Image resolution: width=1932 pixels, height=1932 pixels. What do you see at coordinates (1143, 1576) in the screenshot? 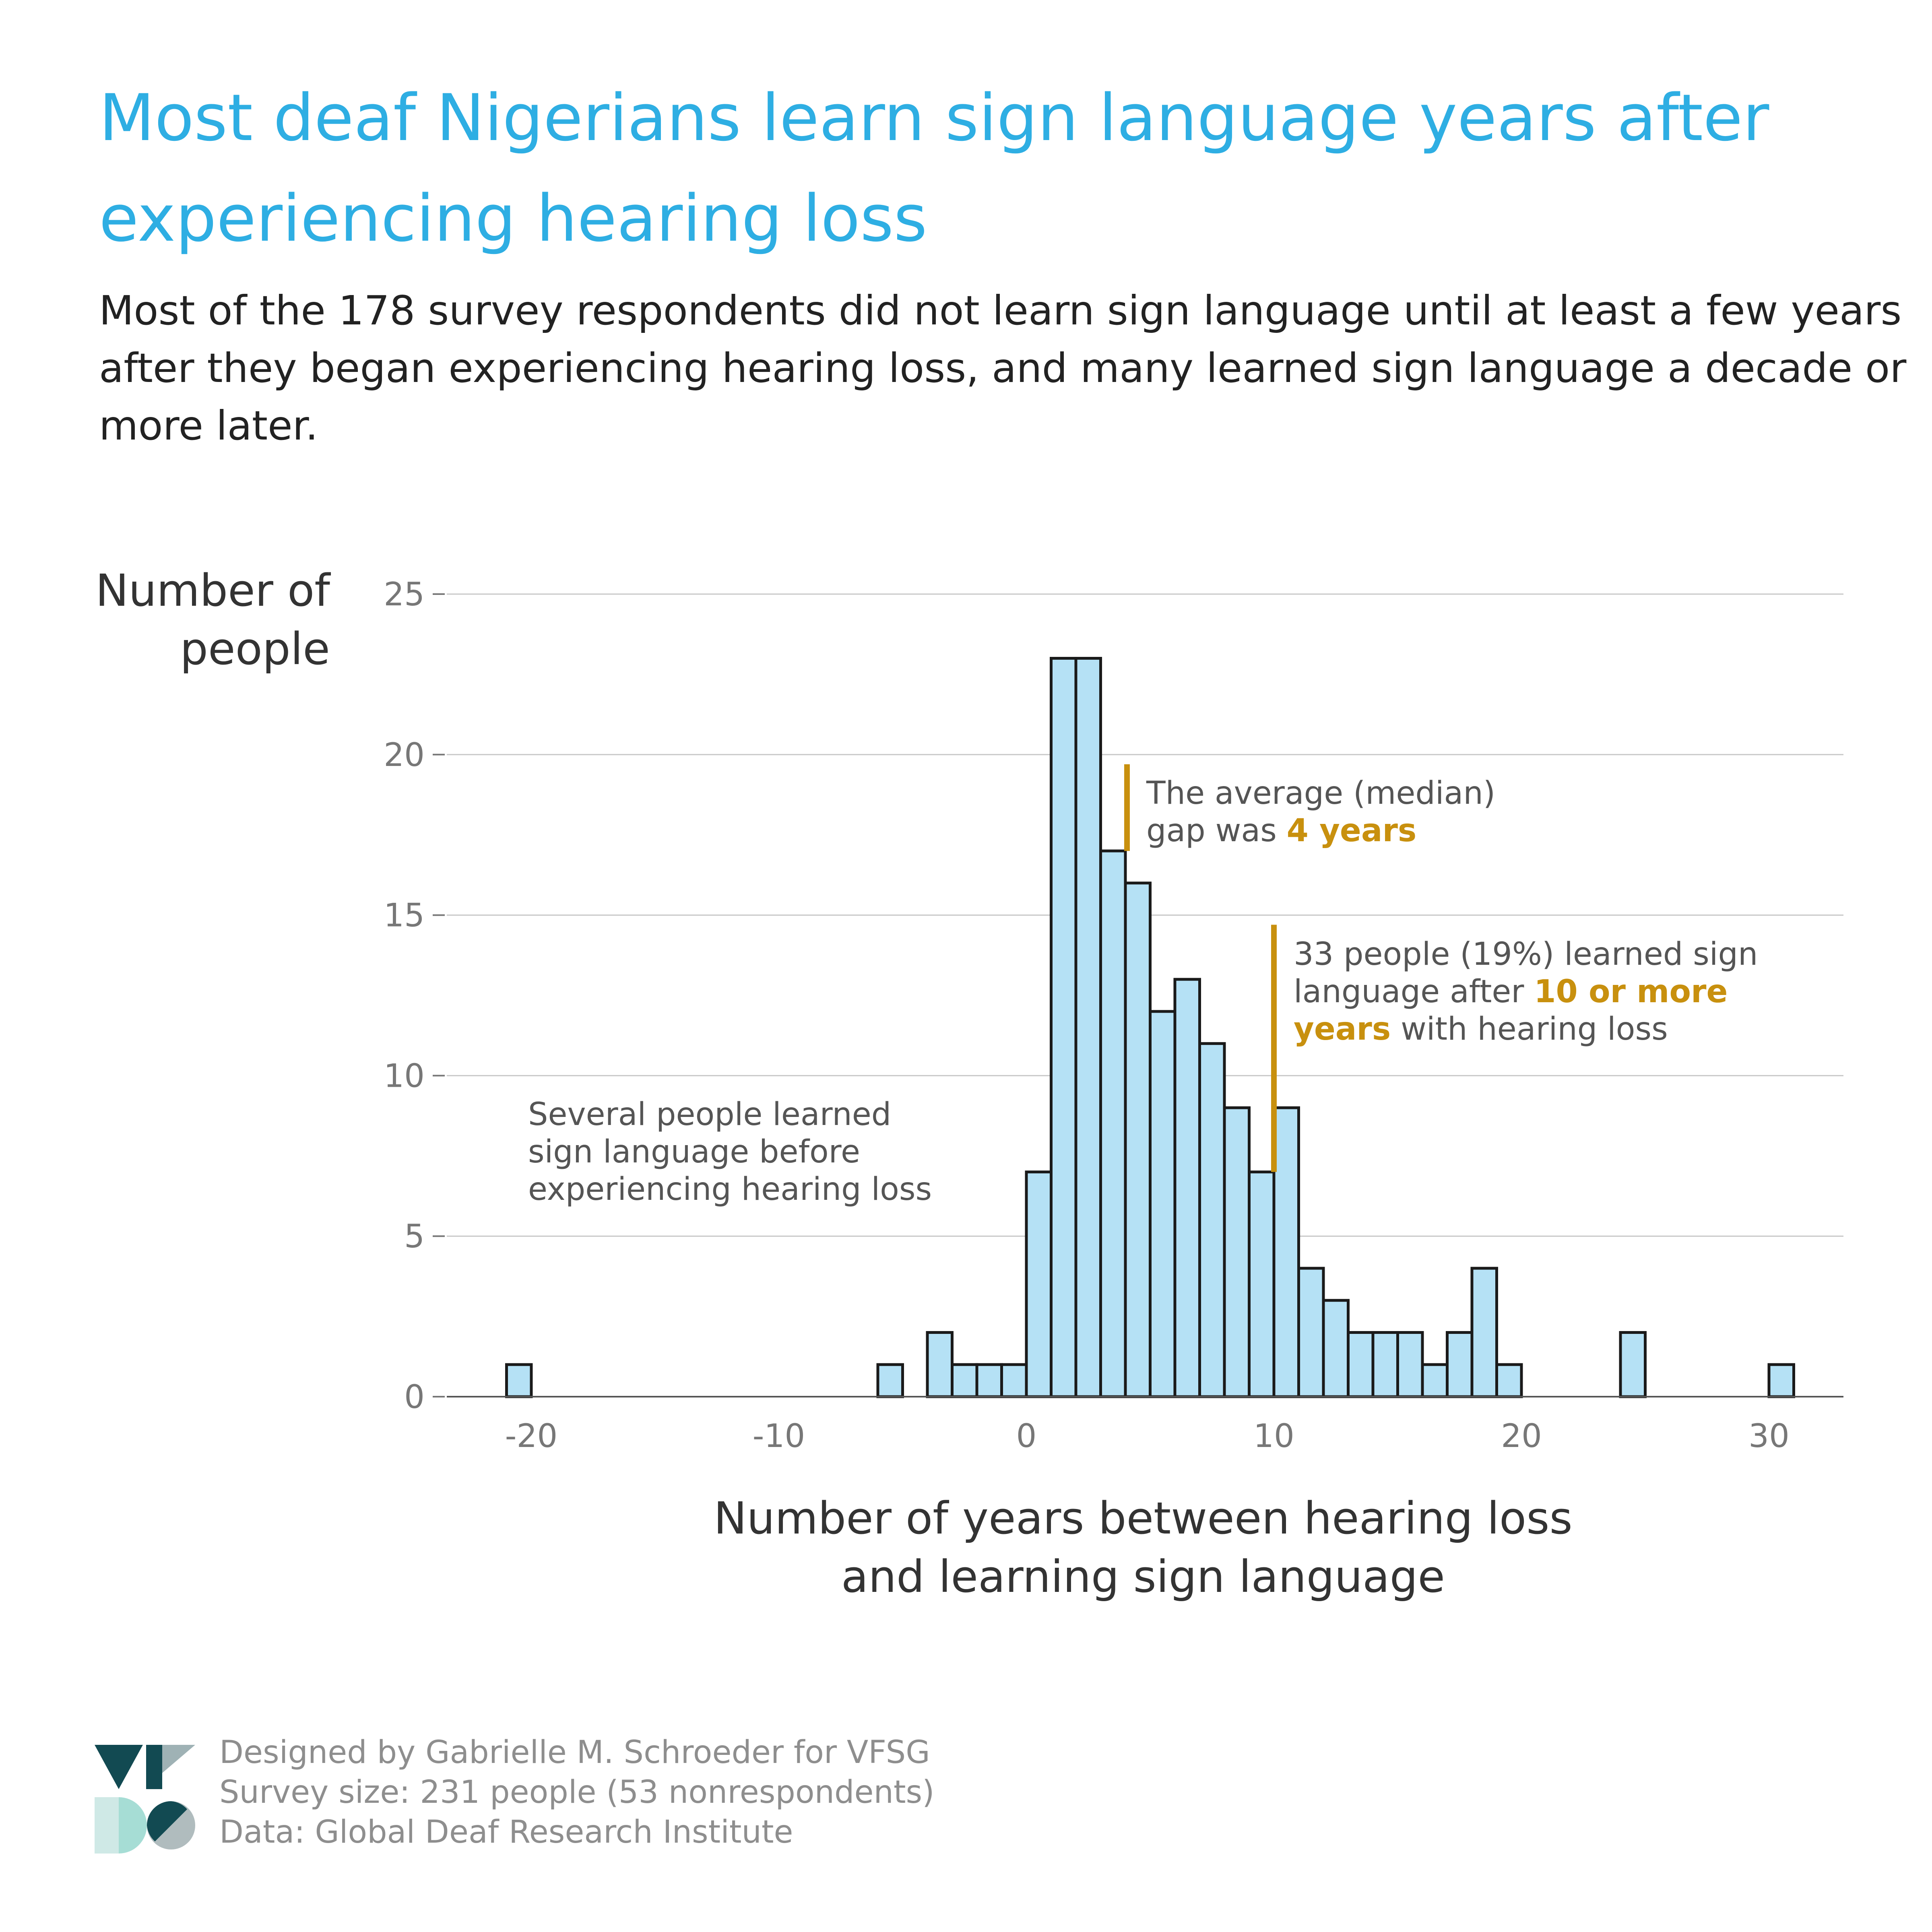
I see `x-axis-title-line-2: and learning sign language` at bounding box center [1143, 1576].